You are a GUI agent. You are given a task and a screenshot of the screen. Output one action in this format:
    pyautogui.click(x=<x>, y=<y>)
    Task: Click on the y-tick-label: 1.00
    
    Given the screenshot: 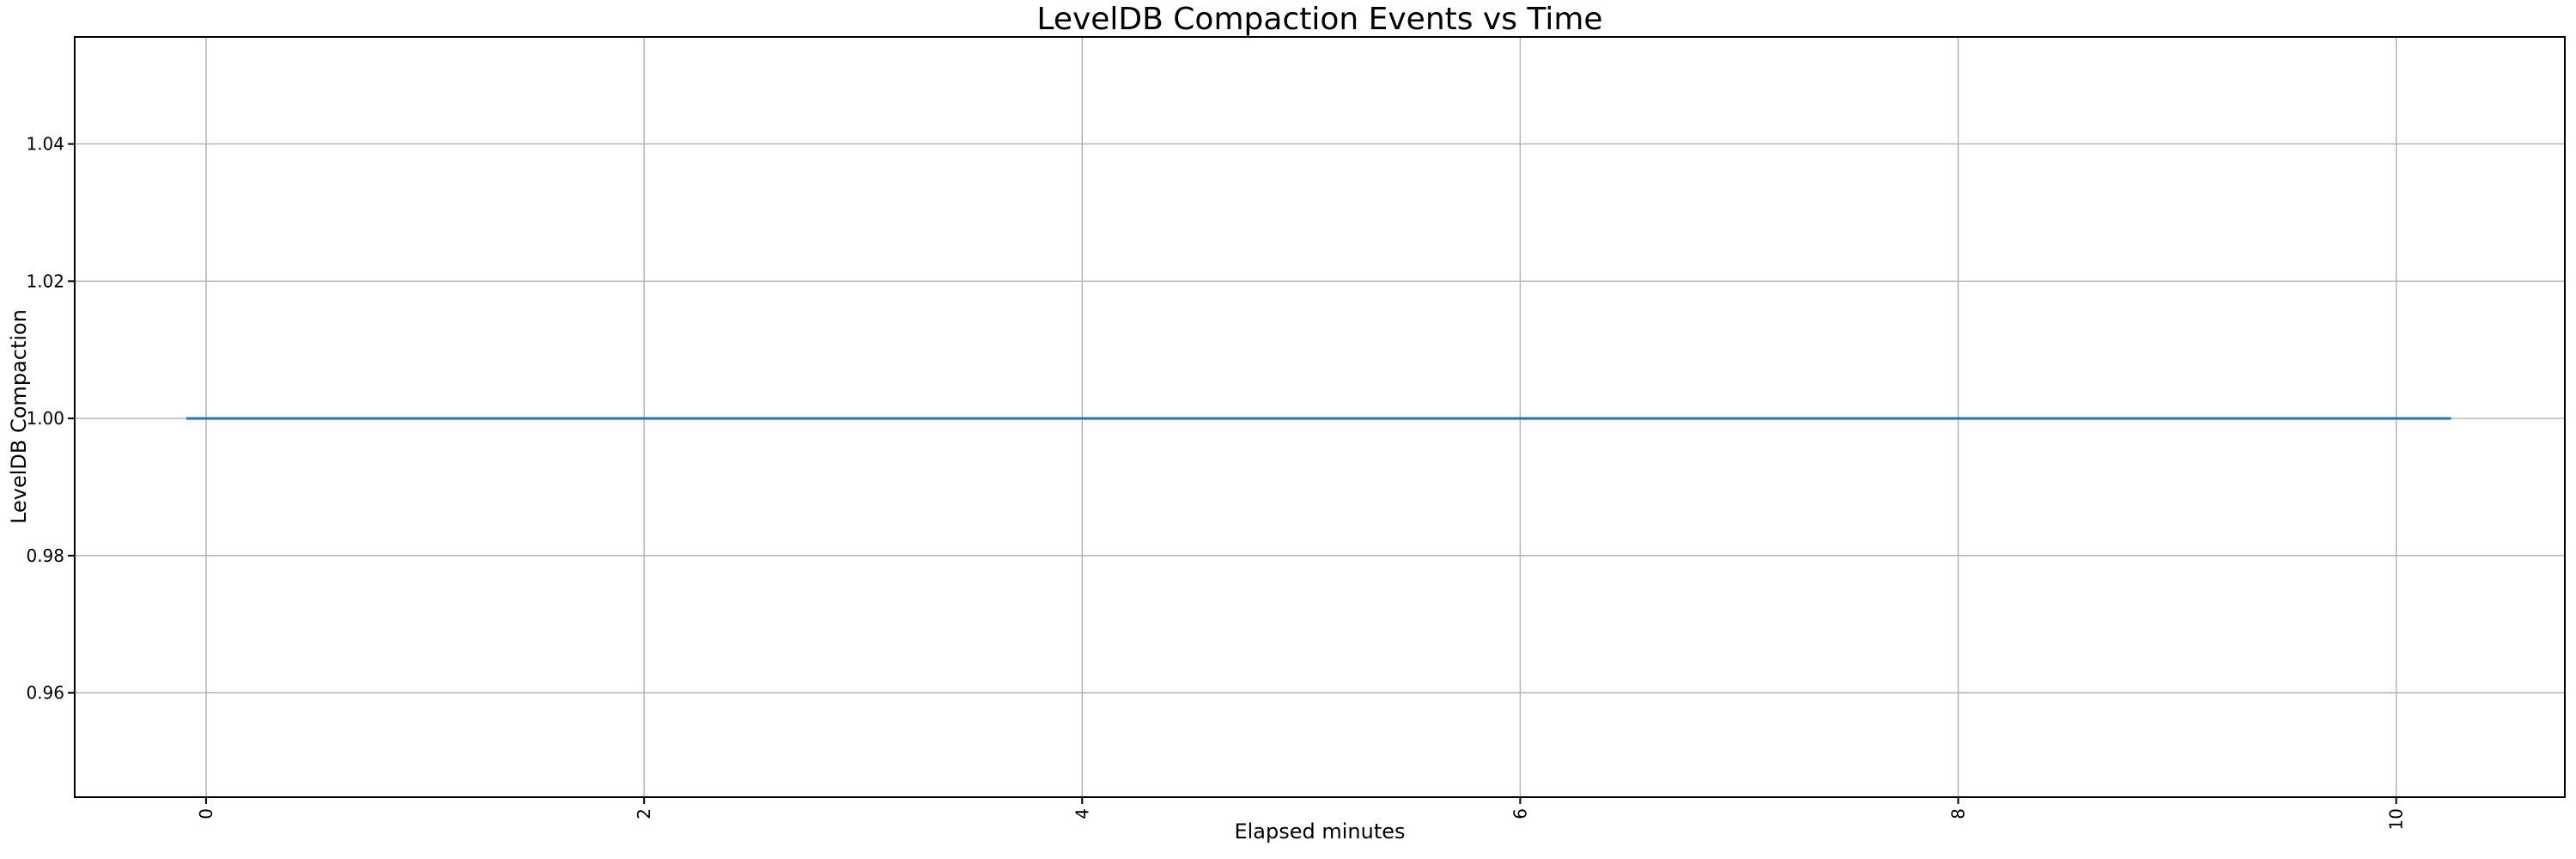 What is the action you would take?
    pyautogui.click(x=45, y=418)
    